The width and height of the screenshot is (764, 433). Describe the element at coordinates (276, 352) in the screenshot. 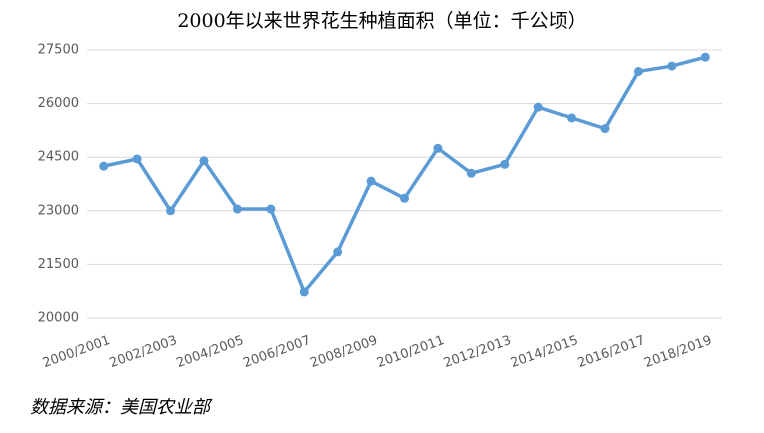

I see `x-tick-label: 2006/2007` at that location.